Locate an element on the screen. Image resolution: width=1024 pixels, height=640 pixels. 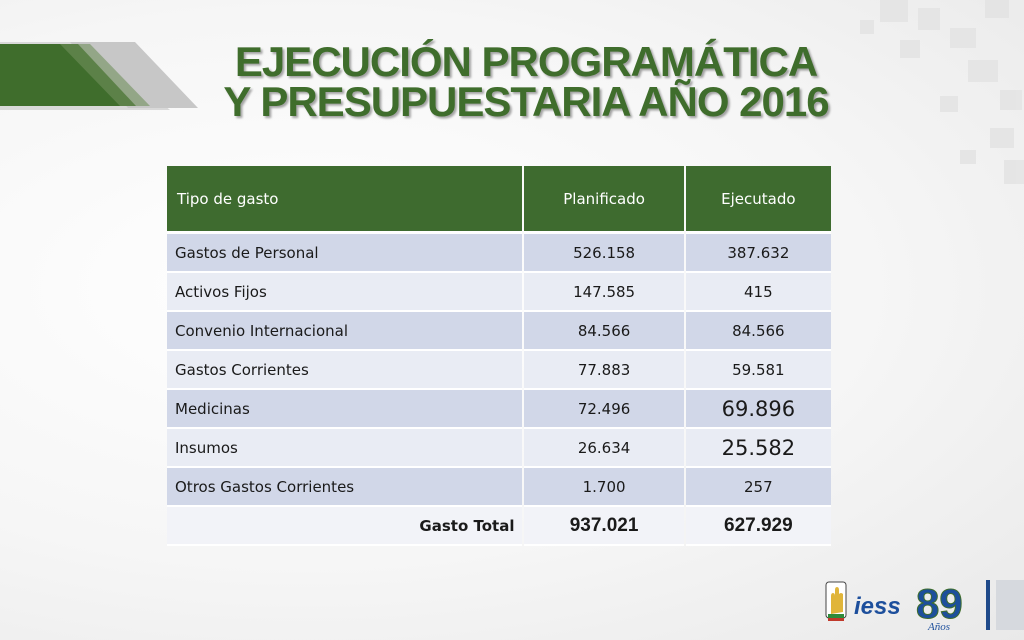
logo-brand-text: iess is located at coordinates (877, 606).